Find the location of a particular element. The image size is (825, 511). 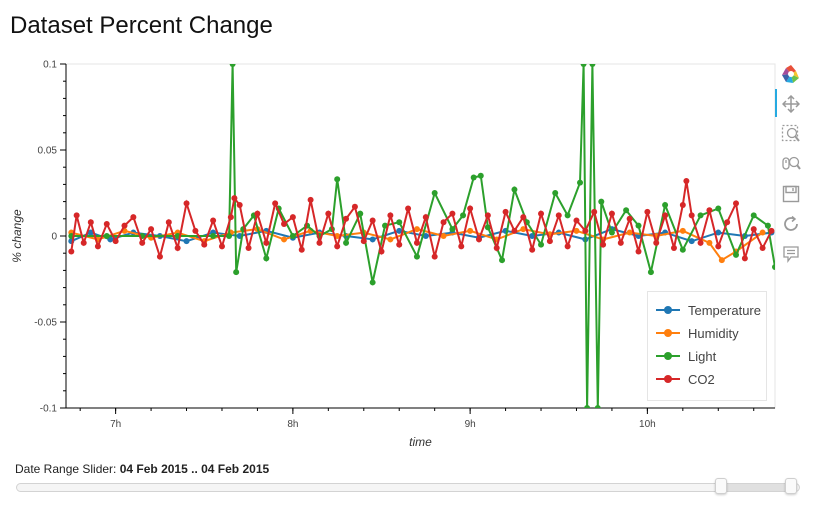

reset-icon is located at coordinates (791, 224).